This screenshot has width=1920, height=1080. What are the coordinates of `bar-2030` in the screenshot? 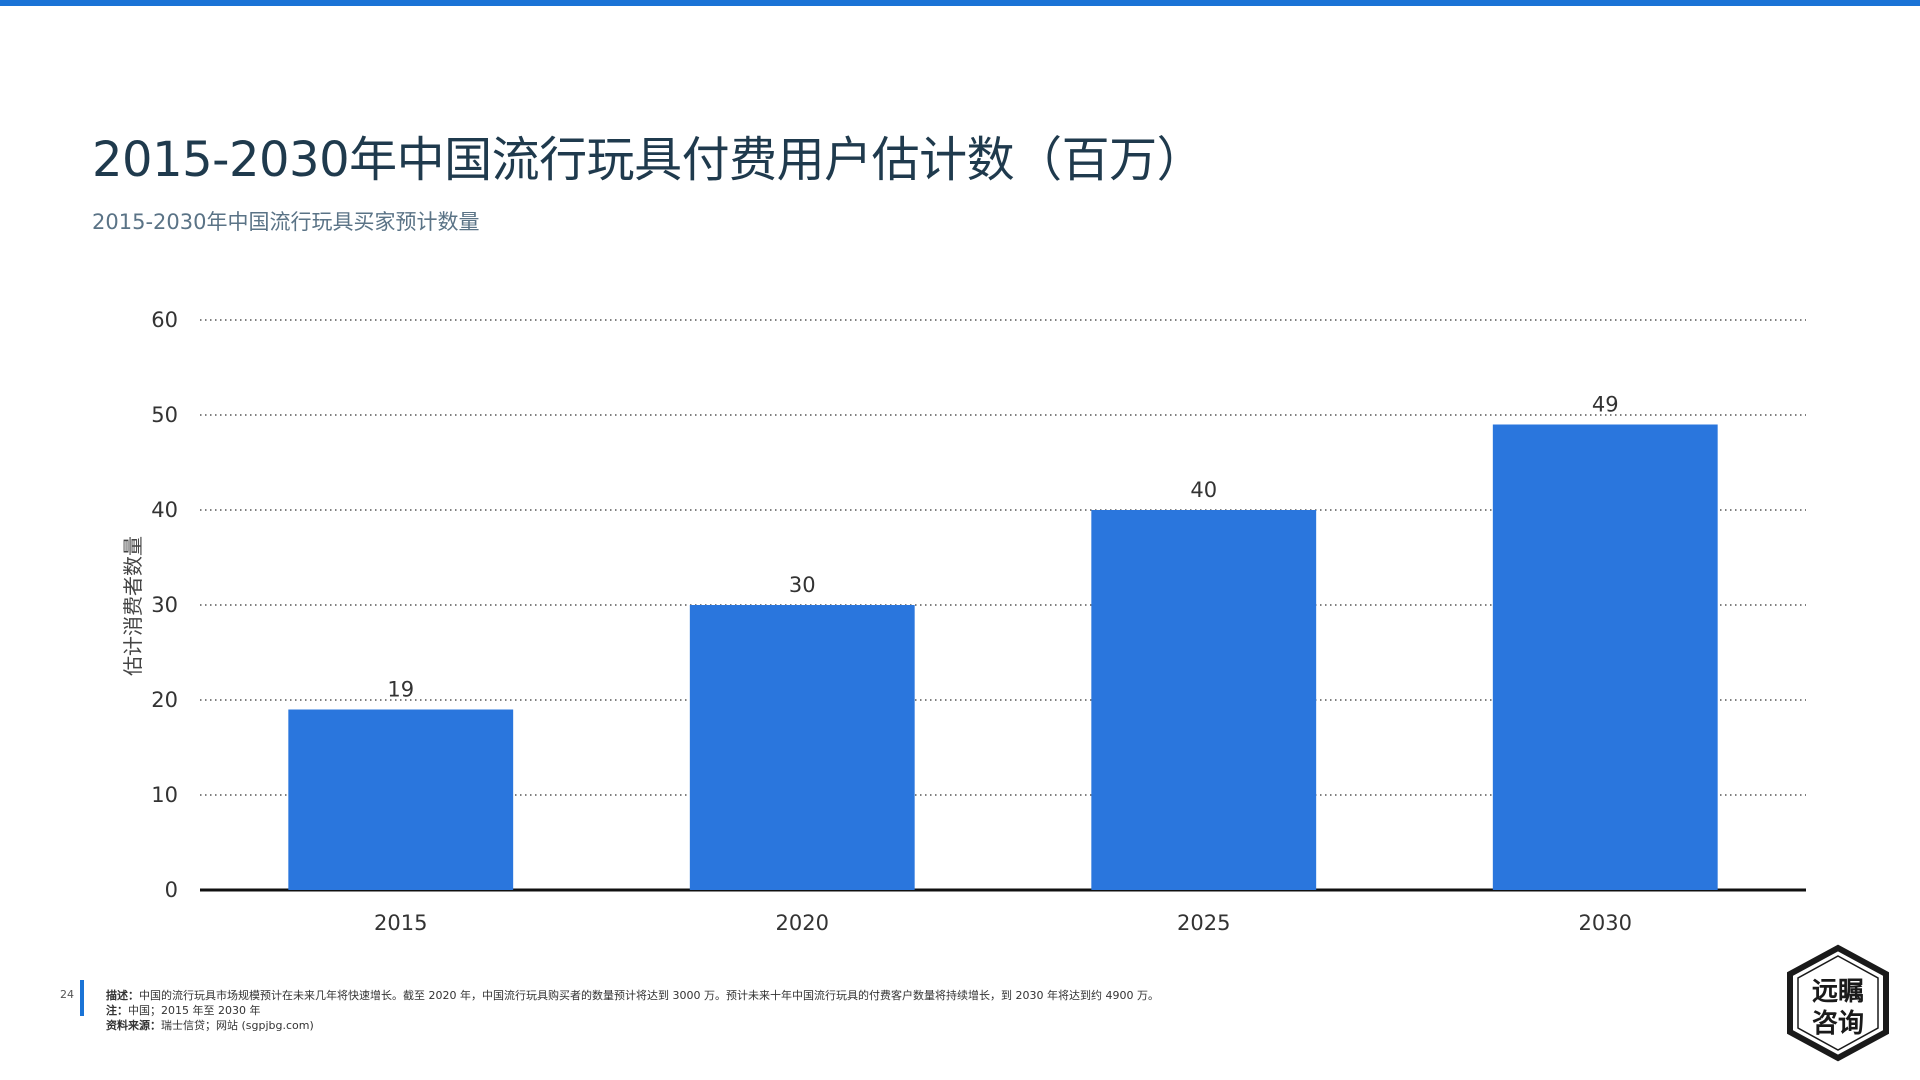 It's located at (1605, 657).